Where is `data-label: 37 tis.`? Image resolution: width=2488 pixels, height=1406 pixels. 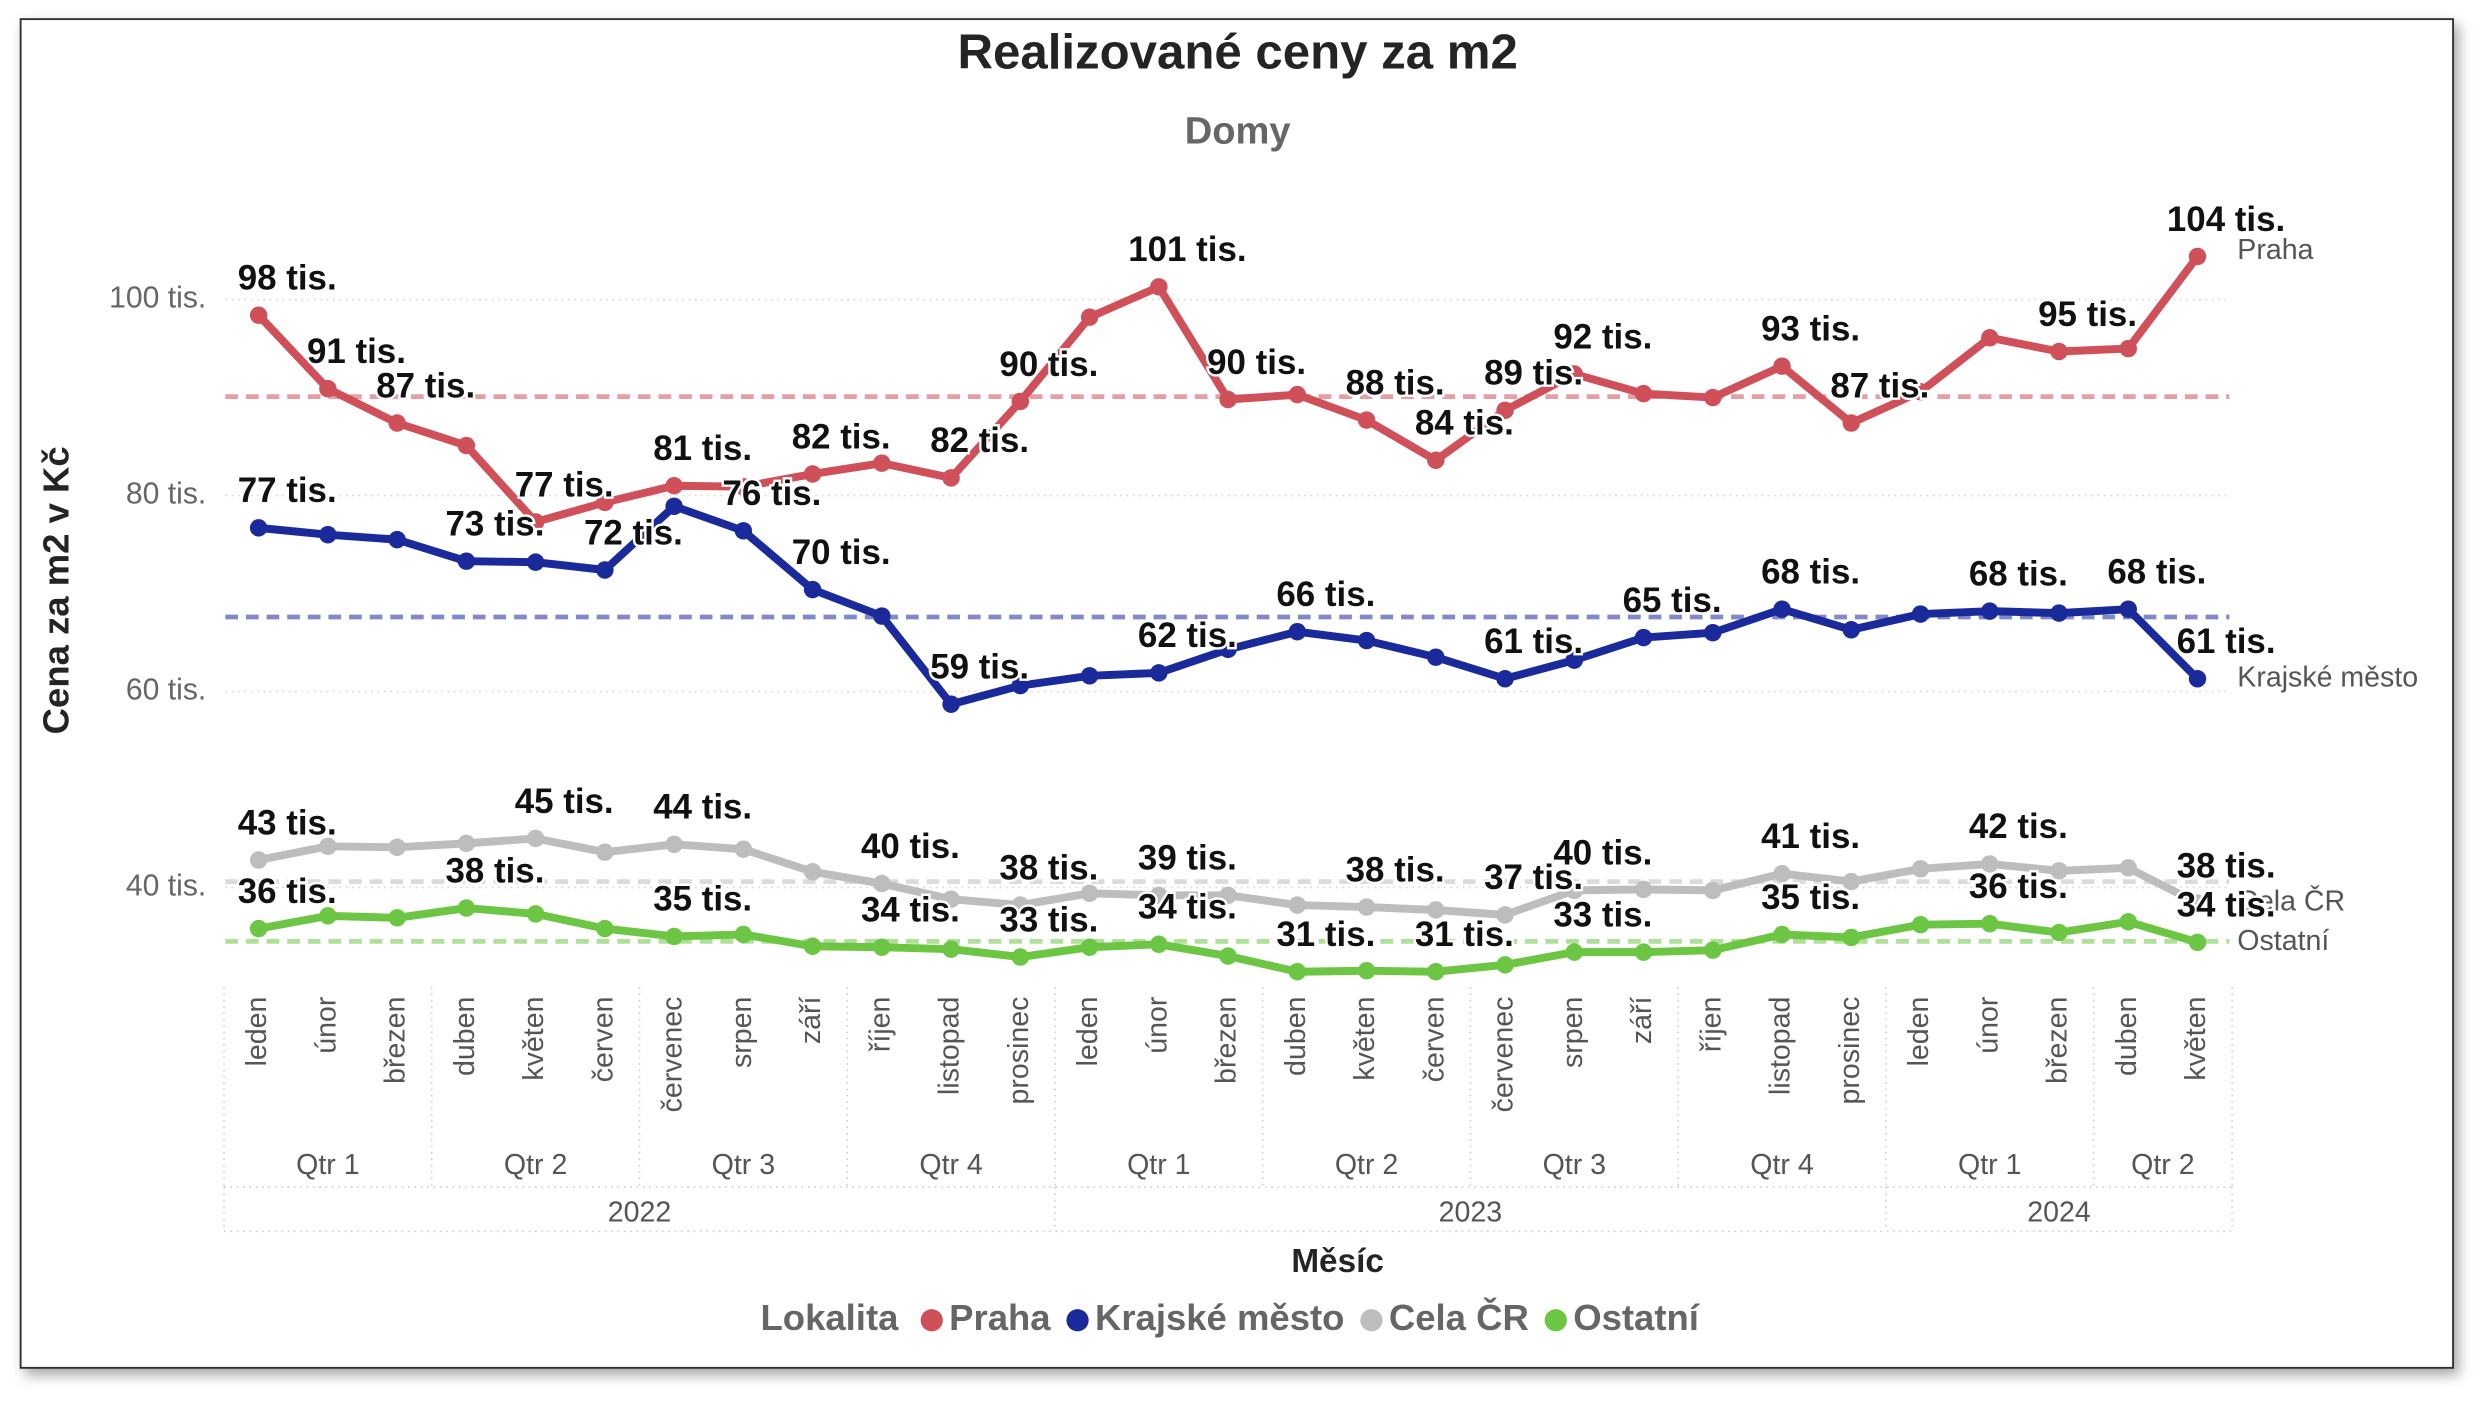 data-label: 37 tis. is located at coordinates (1533, 877).